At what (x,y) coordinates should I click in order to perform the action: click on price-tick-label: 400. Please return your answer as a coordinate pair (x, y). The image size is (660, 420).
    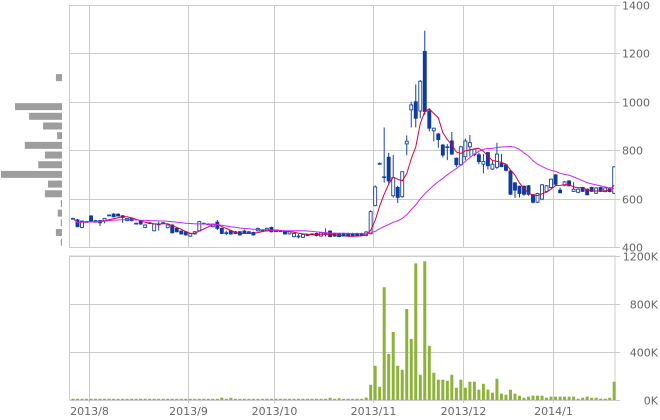
    Looking at the image, I should click on (632, 248).